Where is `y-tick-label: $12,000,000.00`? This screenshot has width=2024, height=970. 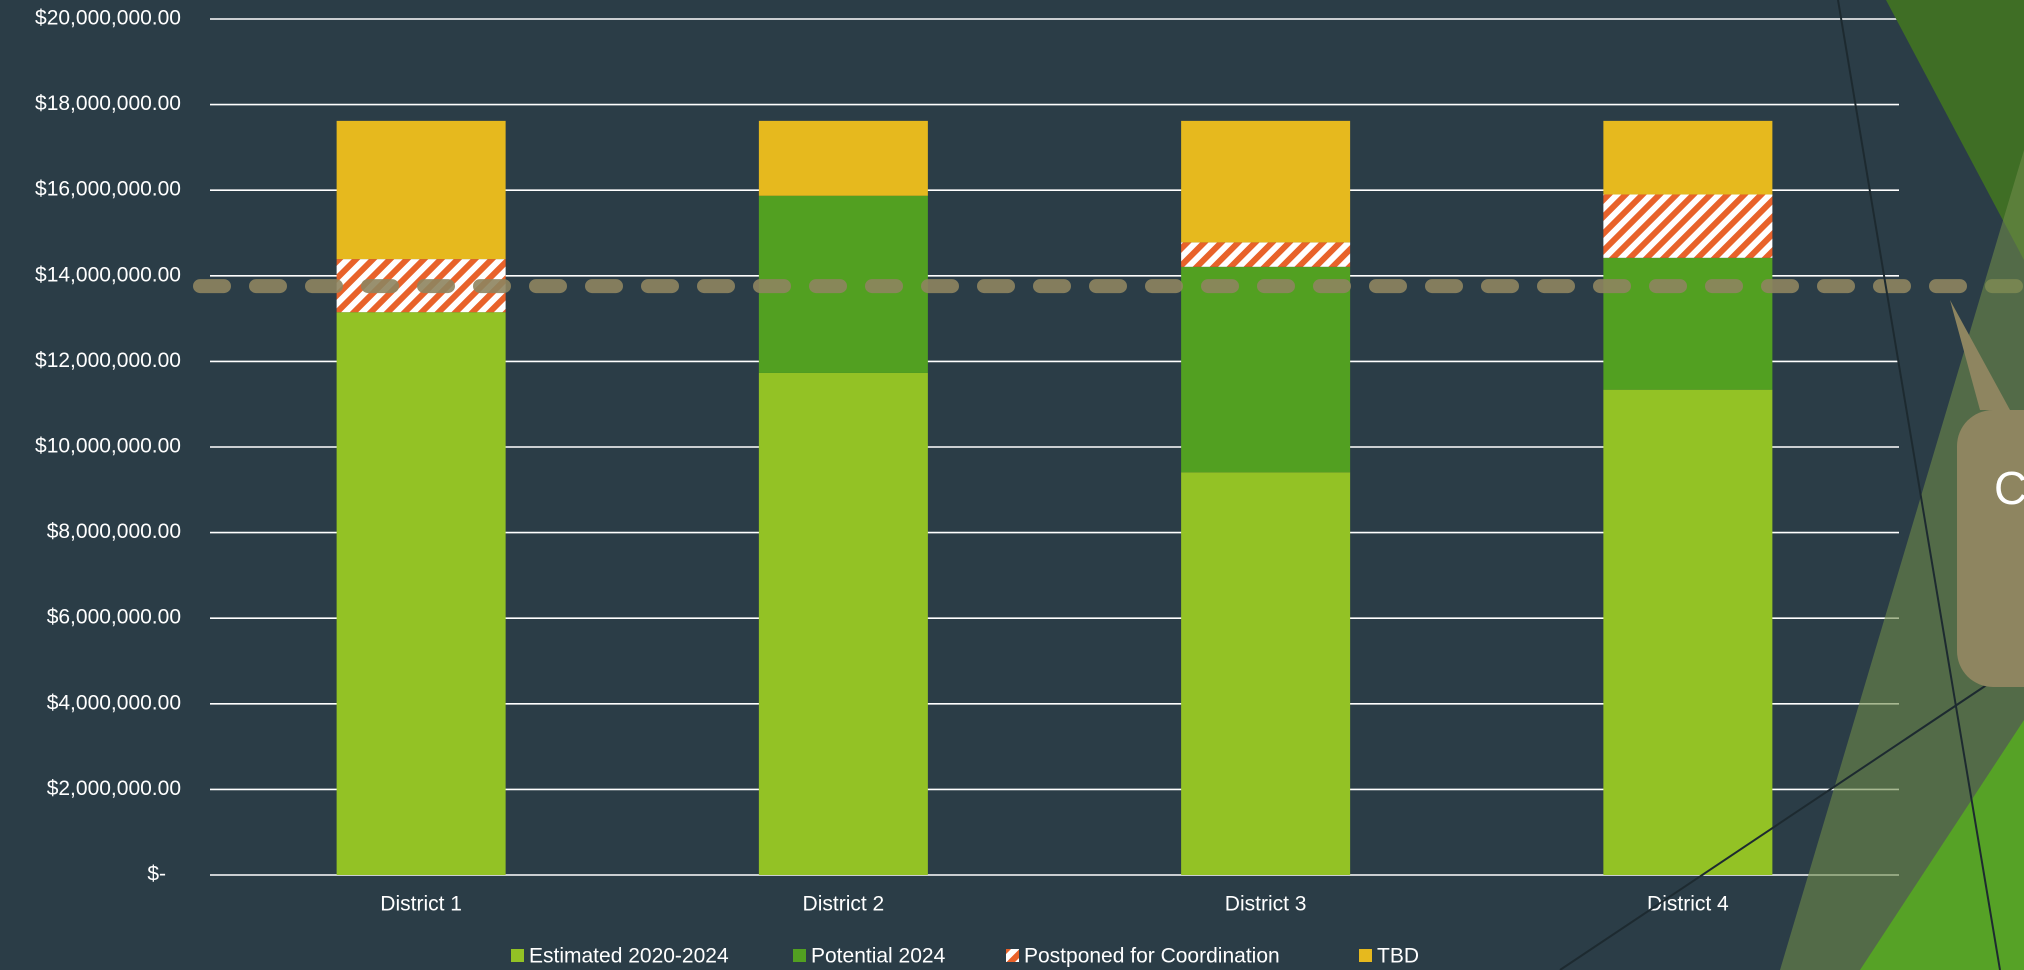
y-tick-label: $12,000,000.00 is located at coordinates (108, 360).